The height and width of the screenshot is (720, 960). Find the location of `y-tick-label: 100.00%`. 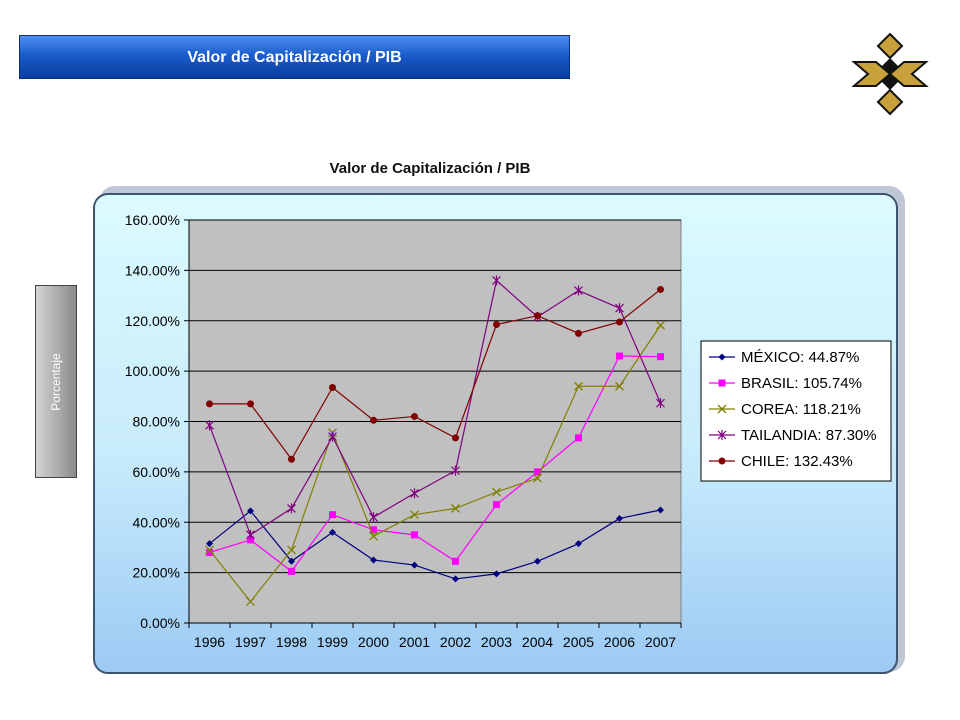

y-tick-label: 100.00% is located at coordinates (152, 371).